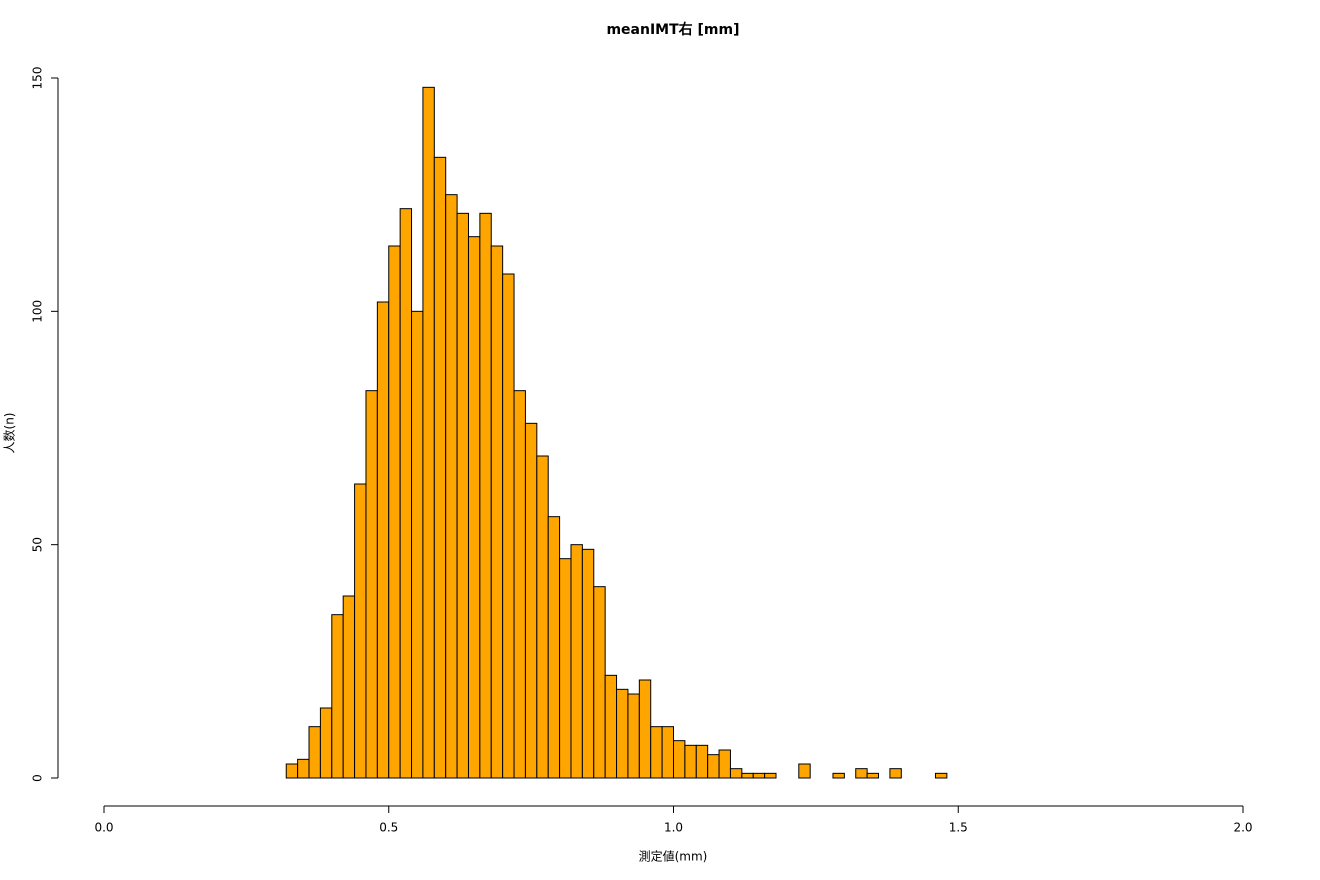 Image resolution: width=1320 pixels, height=880 pixels. What do you see at coordinates (38, 311) in the screenshot?
I see `y-tick-label: 100` at bounding box center [38, 311].